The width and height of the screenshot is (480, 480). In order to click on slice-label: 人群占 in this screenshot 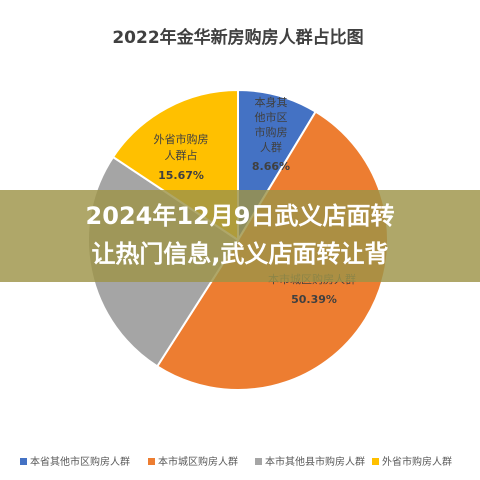, I will do `click(181, 155)`.